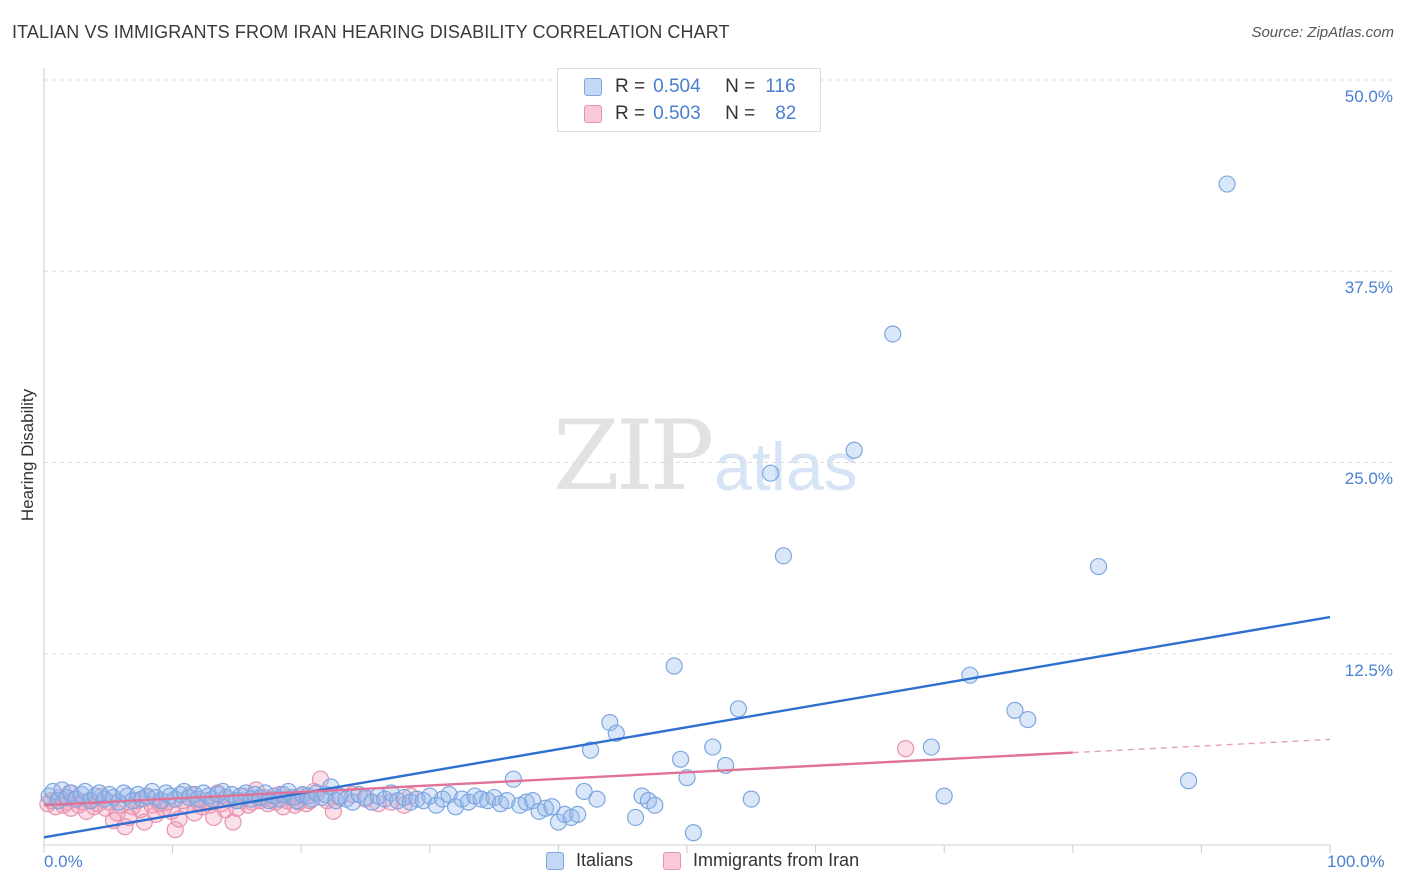 This screenshot has width=1406, height=892. What do you see at coordinates (786, 467) in the screenshot?
I see `watermark-atlas: atlas` at bounding box center [786, 467].